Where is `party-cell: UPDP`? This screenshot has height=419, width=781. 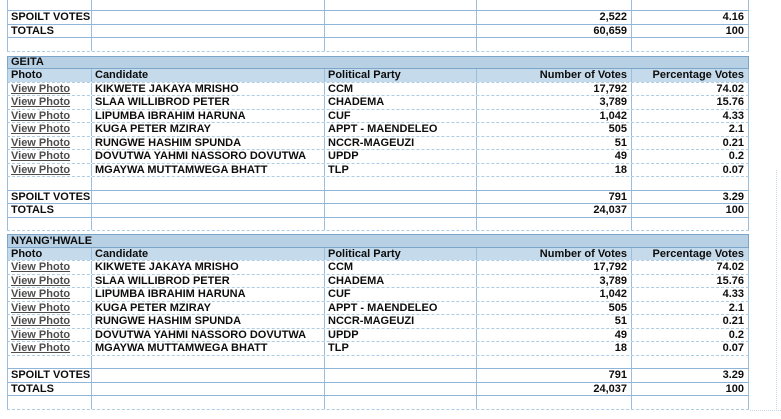 party-cell: UPDP is located at coordinates (401, 156).